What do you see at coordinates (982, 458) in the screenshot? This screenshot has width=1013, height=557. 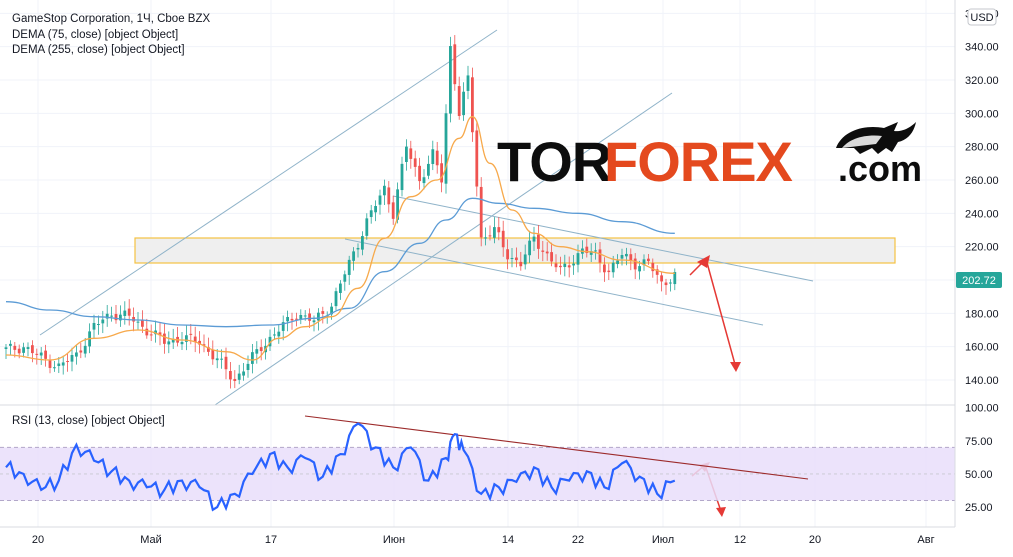 I see `rsi-axis: 25.00 50.00 75.00 100.00` at bounding box center [982, 458].